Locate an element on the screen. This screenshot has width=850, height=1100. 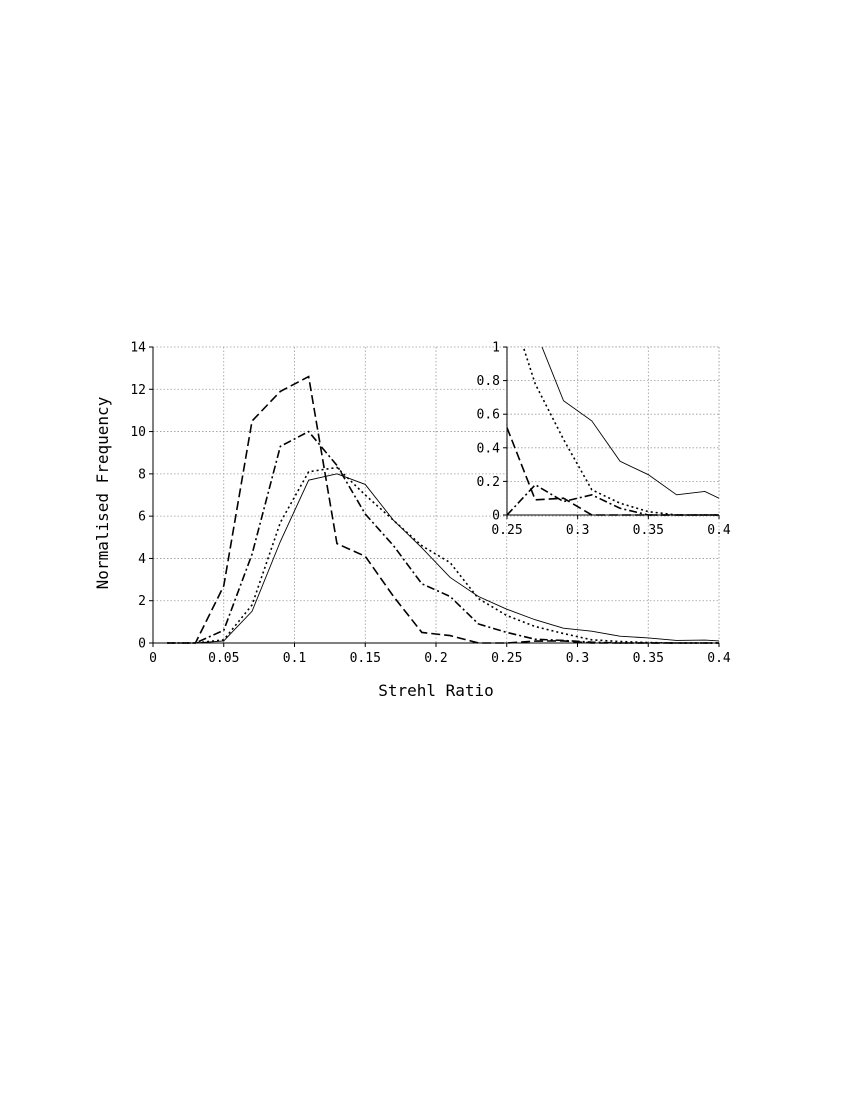
inset-y-tick-label: 0 is located at coordinates (496, 516).